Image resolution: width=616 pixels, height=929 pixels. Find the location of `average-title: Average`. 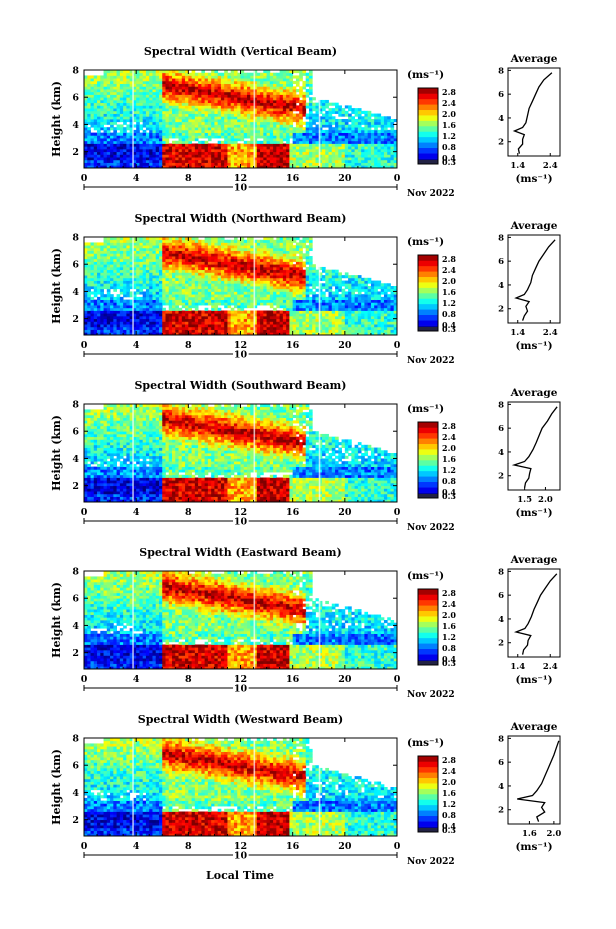

average-title: Average is located at coordinates (534, 560).